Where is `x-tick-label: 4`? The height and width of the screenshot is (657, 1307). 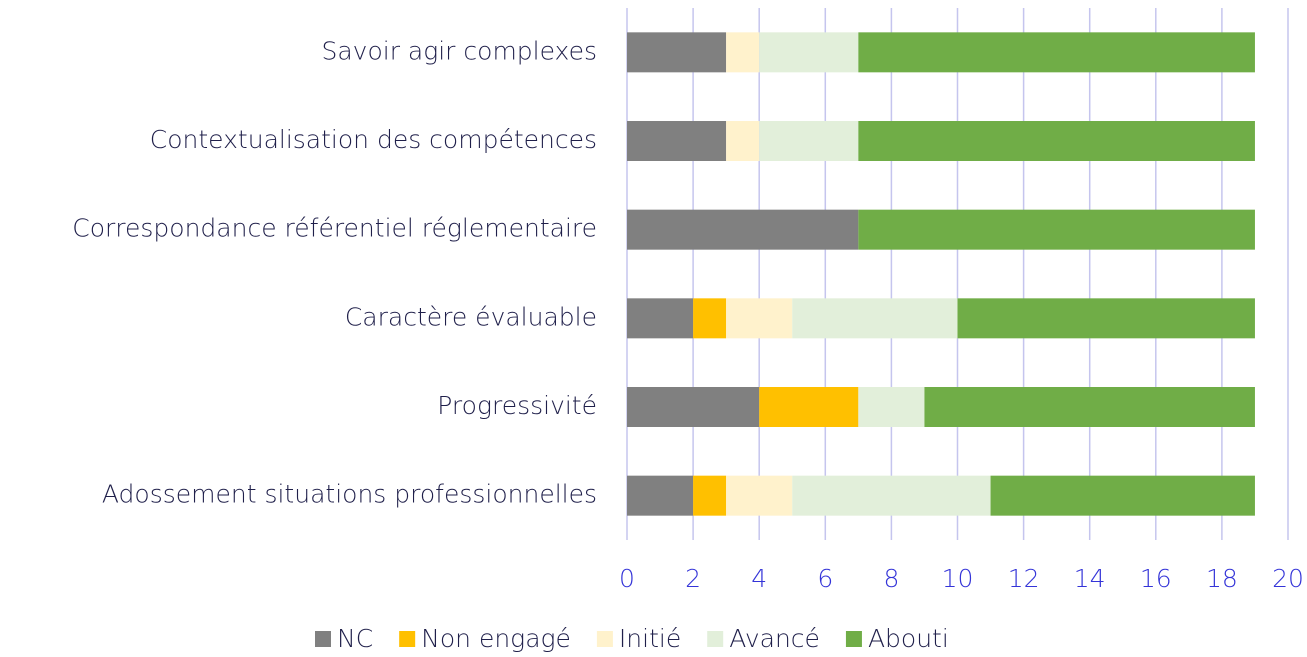 x-tick-label: 4 is located at coordinates (759, 578).